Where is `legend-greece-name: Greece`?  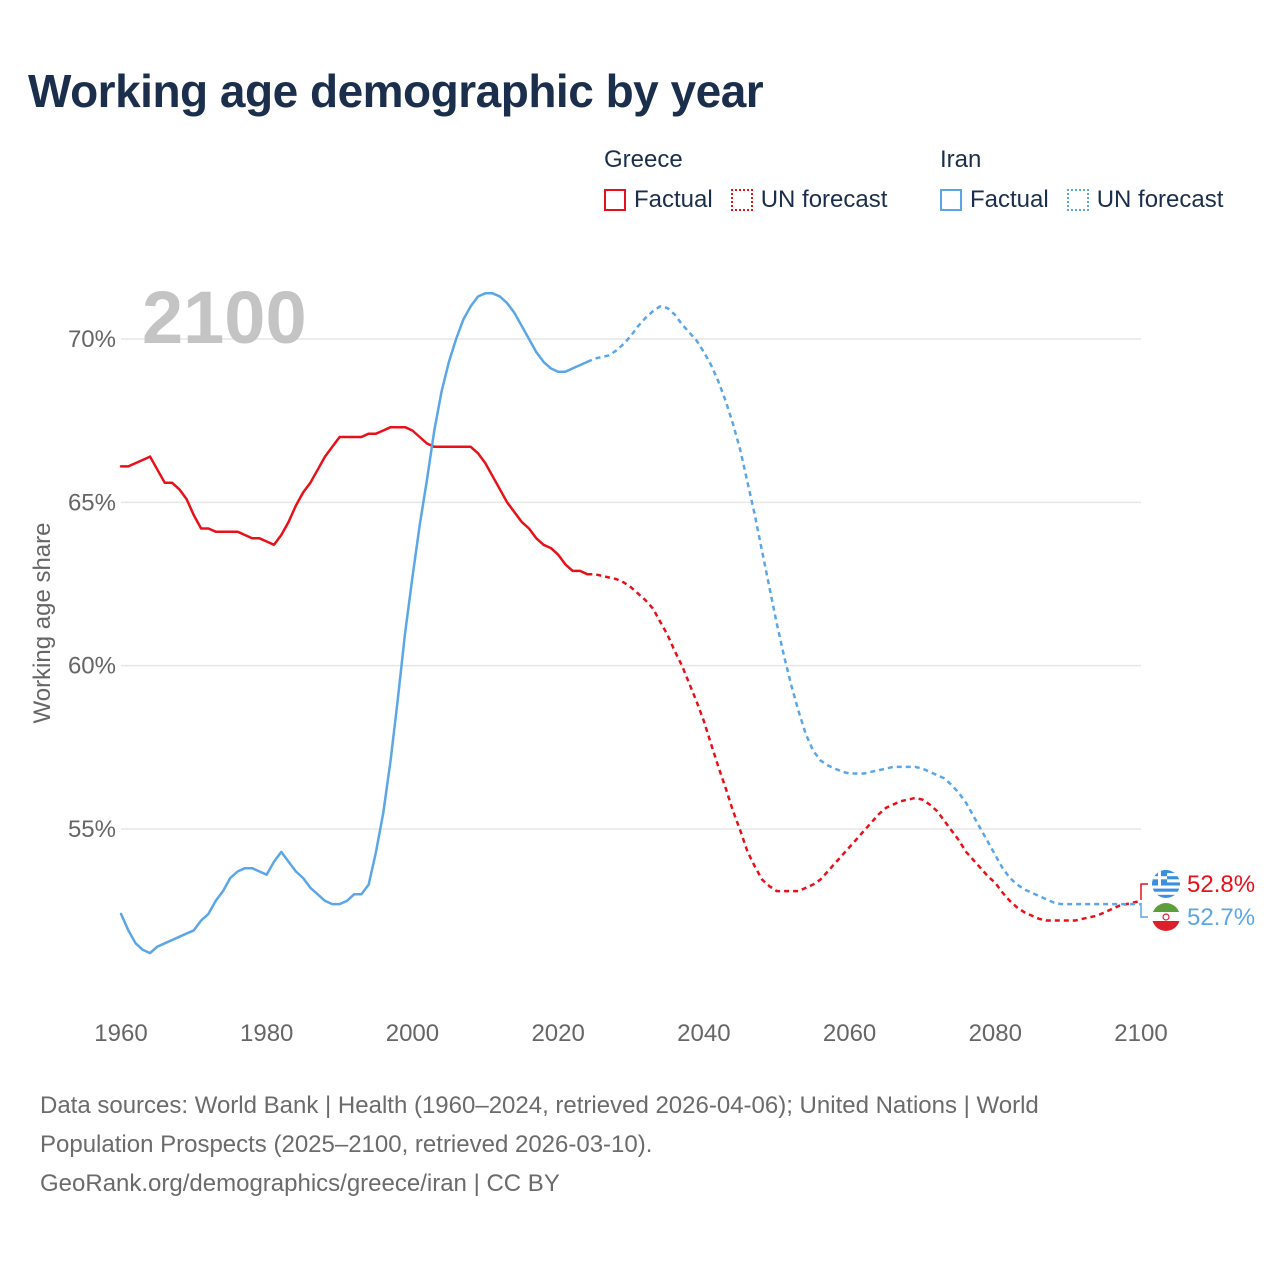 legend-greece-name: Greece is located at coordinates (643, 159).